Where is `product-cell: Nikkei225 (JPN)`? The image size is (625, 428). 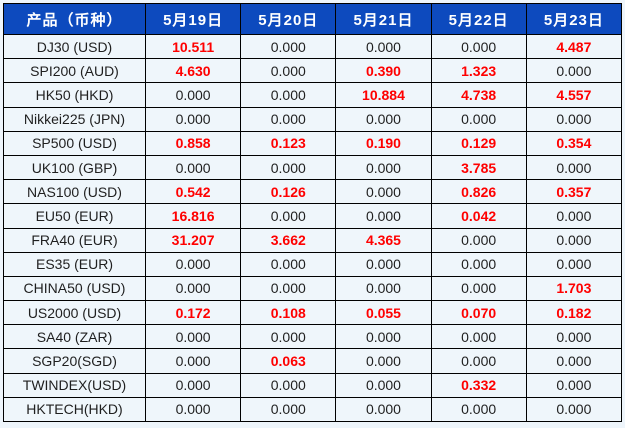
product-cell: Nikkei225 (JPN) is located at coordinates (74, 119).